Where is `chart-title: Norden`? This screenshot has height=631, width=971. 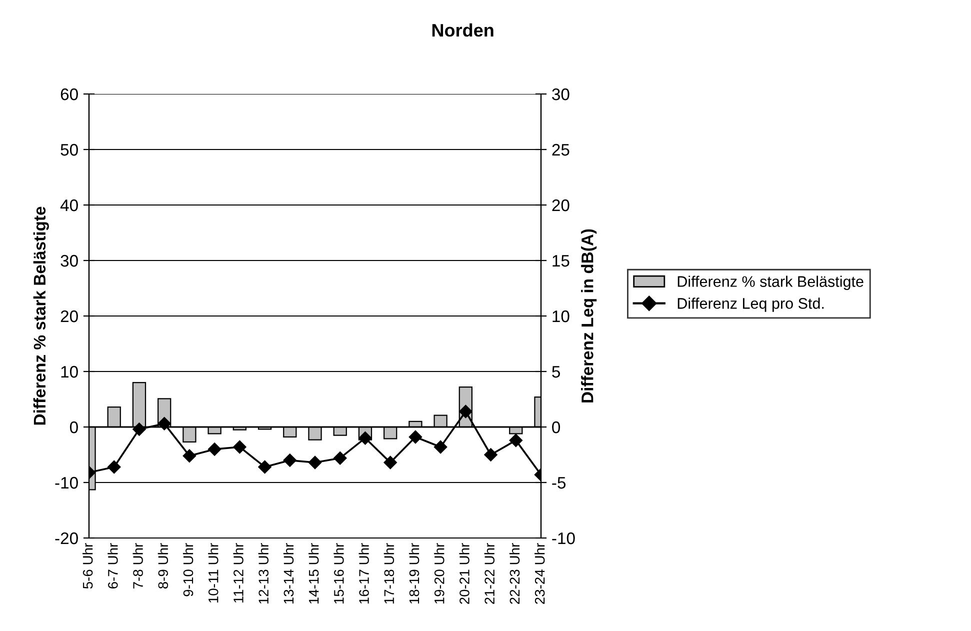 chart-title: Norden is located at coordinates (463, 30).